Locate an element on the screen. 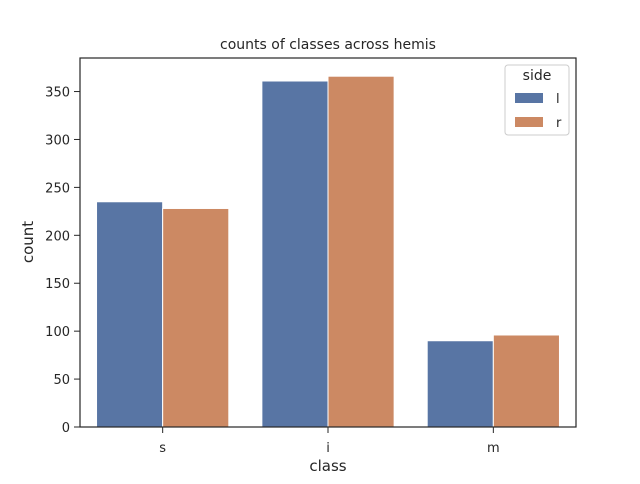 The height and width of the screenshot is (484, 640). y-tick-label: 0 is located at coordinates (66, 428).